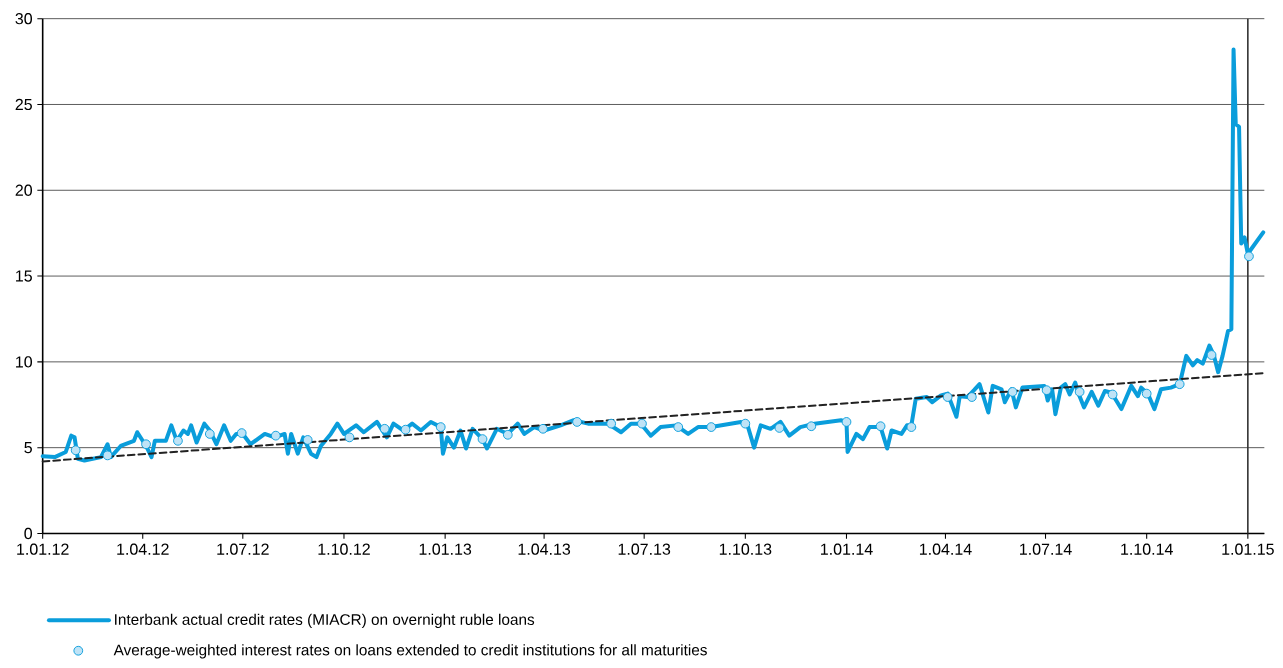 Image resolution: width=1283 pixels, height=668 pixels. Describe the element at coordinates (43, 549) in the screenshot. I see `x-tick-label: 1.01.12` at that location.